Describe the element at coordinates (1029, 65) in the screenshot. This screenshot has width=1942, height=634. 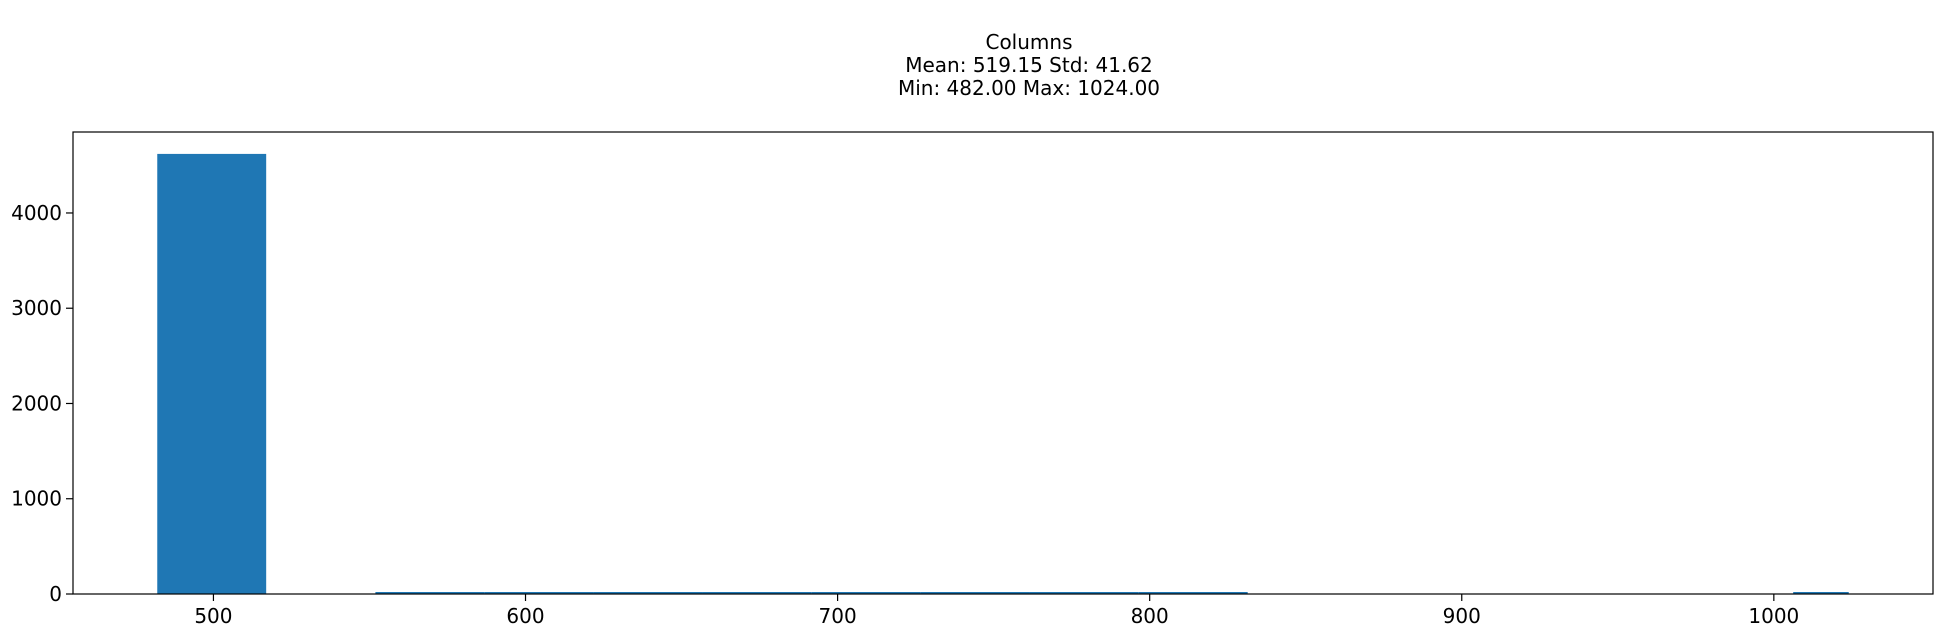
I see `chart-stats-mean-std: Mean: 519.15 Std: 41.62` at that location.